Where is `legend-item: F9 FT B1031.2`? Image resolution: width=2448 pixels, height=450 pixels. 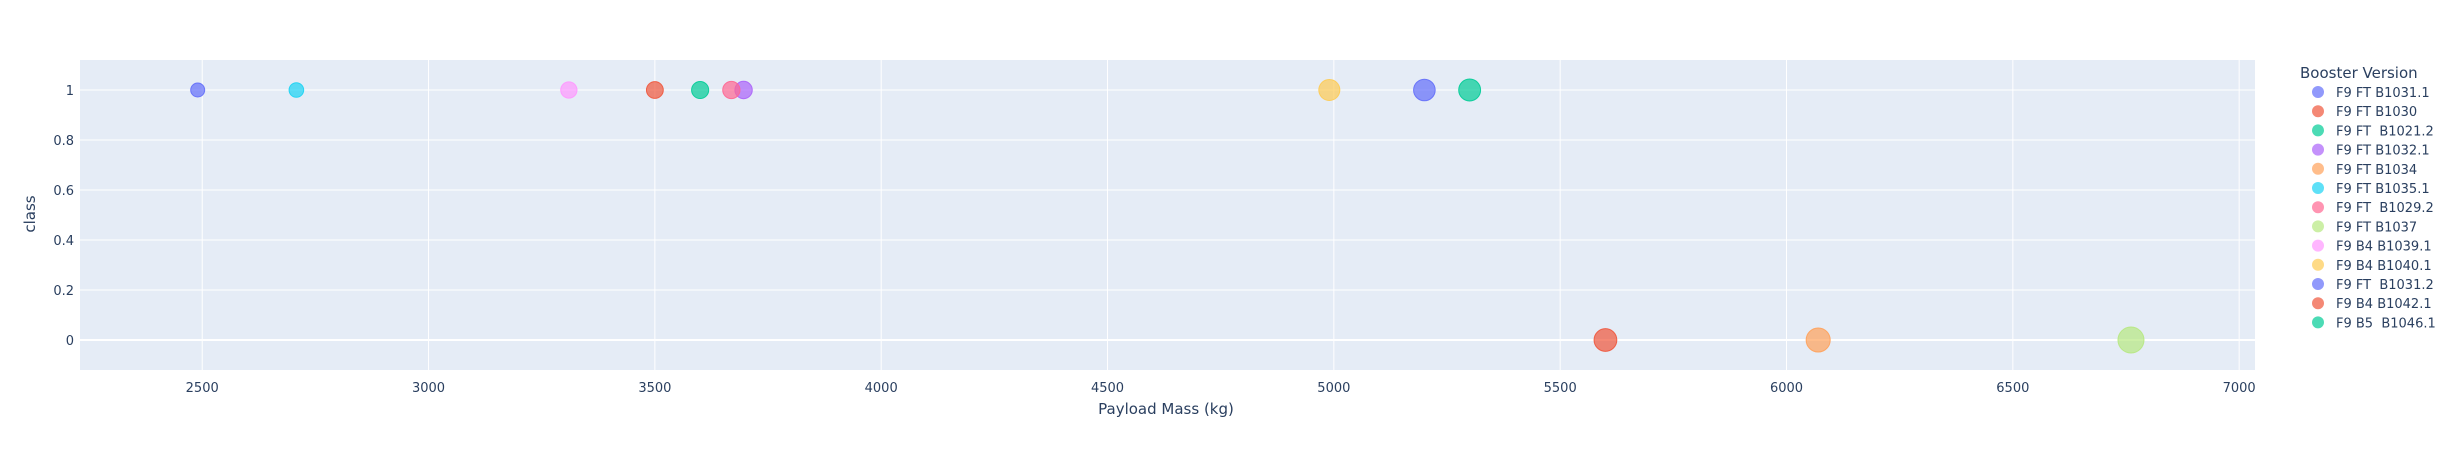 legend-item: F9 FT B1031.2 is located at coordinates (2373, 285).